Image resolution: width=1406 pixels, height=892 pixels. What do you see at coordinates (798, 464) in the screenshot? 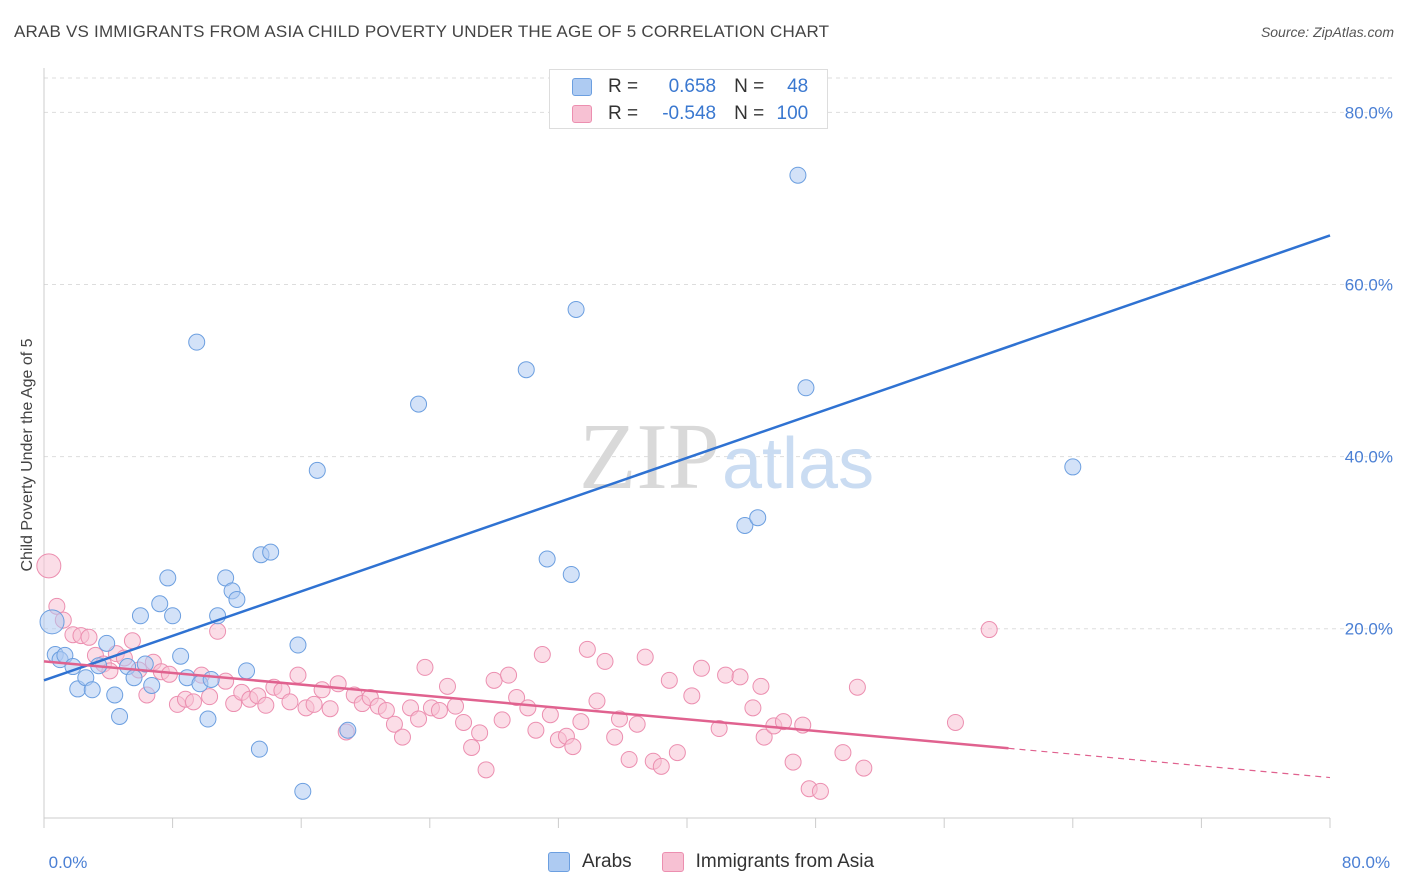
I see `watermark-atlas: atlas` at bounding box center [798, 464].